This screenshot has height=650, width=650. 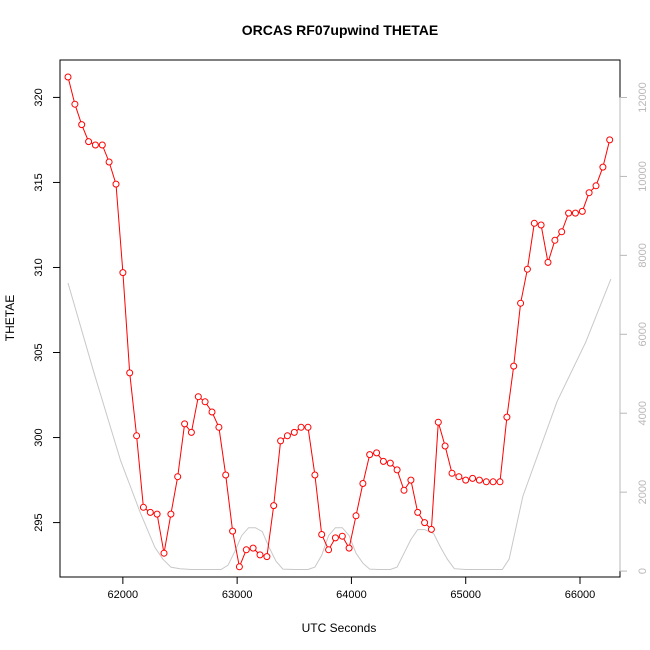 What do you see at coordinates (352, 588) in the screenshot?
I see `x-axis: 62000 63000 64000 65000 66000` at bounding box center [352, 588].